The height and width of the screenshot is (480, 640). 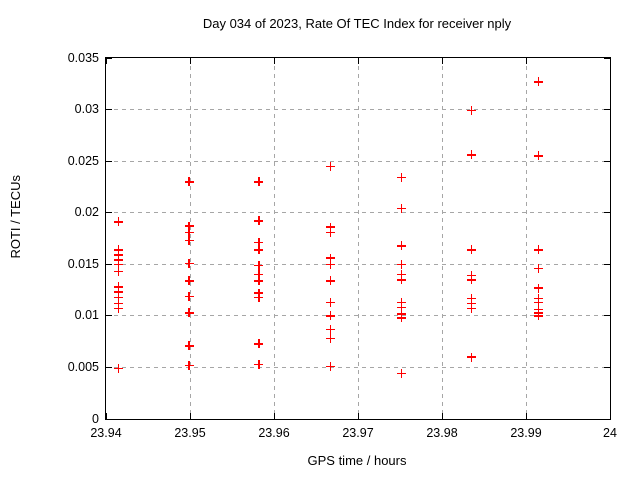 I want to click on x-tick-label: 23.96, so click(x=274, y=433).